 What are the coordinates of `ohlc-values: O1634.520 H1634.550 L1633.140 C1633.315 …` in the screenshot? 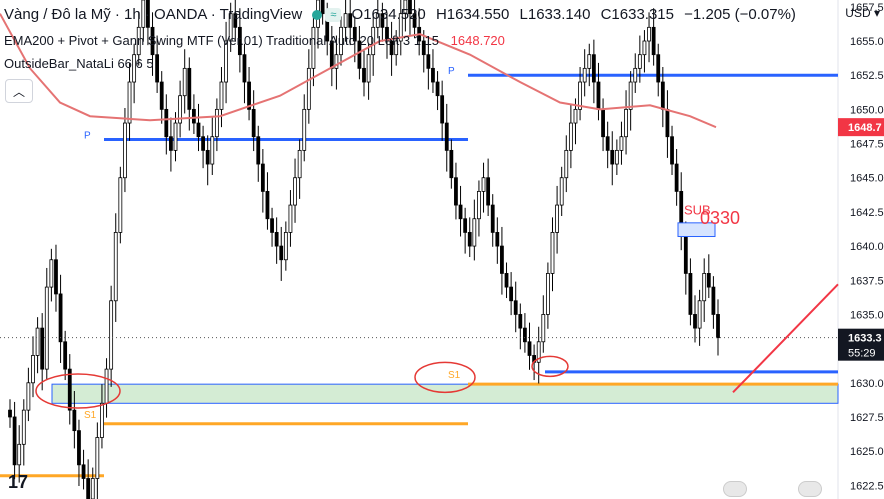 It's located at (577, 14).